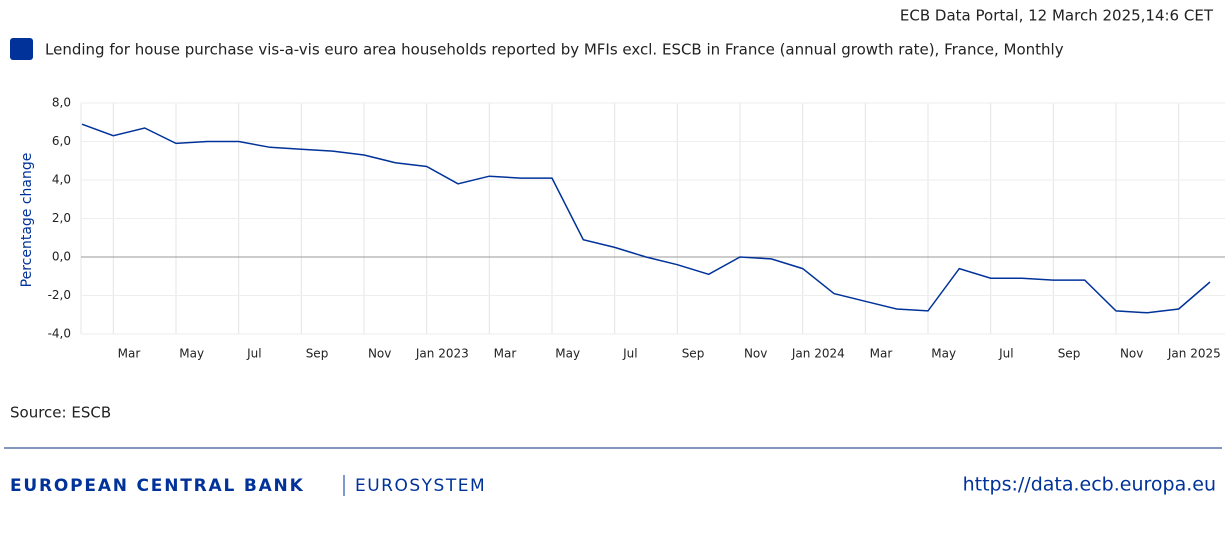 The image size is (1225, 539). What do you see at coordinates (420, 486) in the screenshot?
I see `footer-system: EUROSYSTEM` at bounding box center [420, 486].